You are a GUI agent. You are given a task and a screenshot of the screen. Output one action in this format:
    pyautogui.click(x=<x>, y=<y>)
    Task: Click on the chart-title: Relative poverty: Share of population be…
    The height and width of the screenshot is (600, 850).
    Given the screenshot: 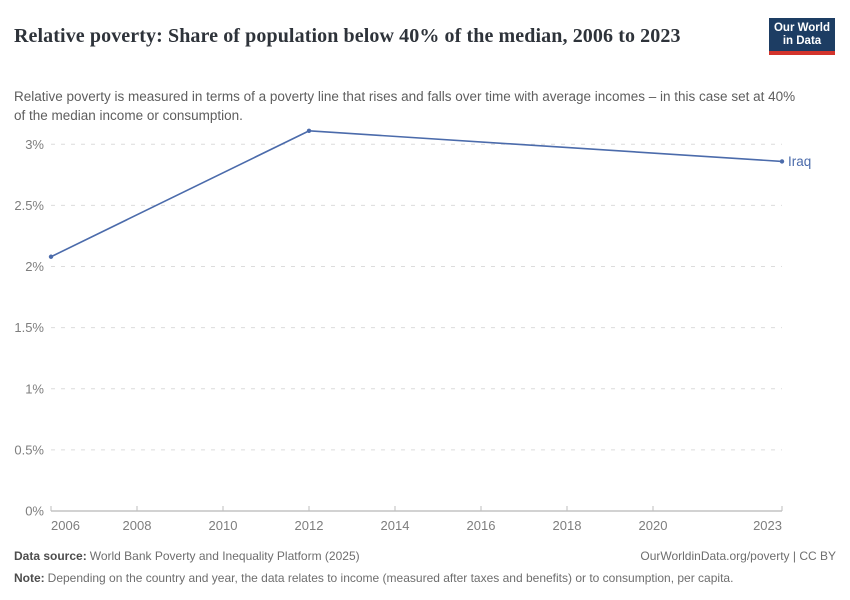 What is the action you would take?
    pyautogui.click(x=347, y=36)
    